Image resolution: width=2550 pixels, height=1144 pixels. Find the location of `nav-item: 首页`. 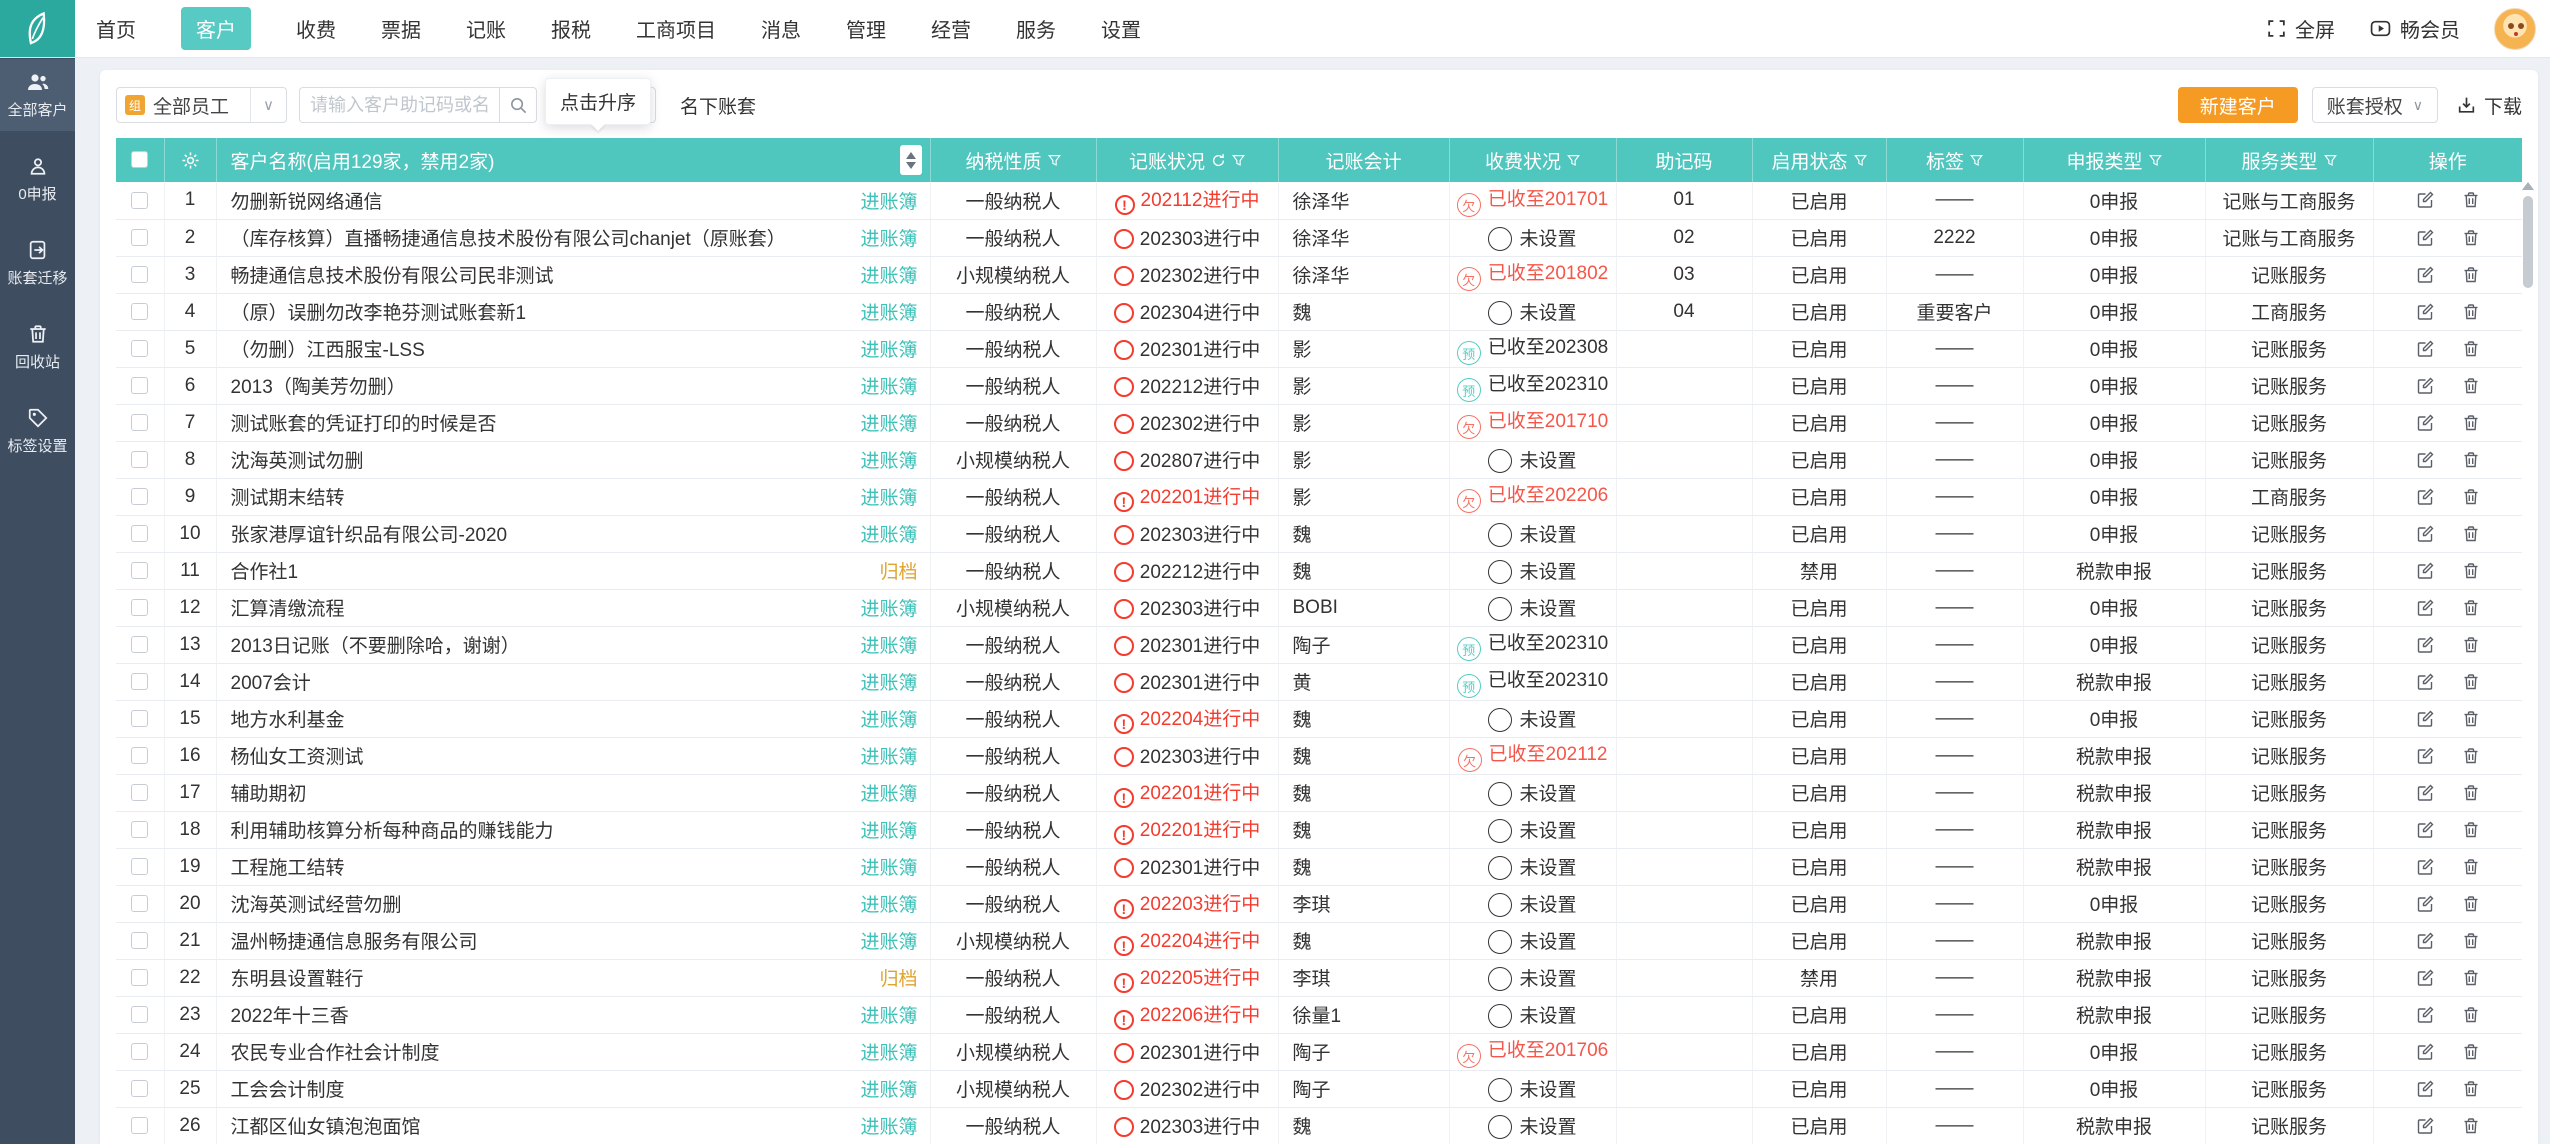

nav-item: 首页 is located at coordinates (116, 31).